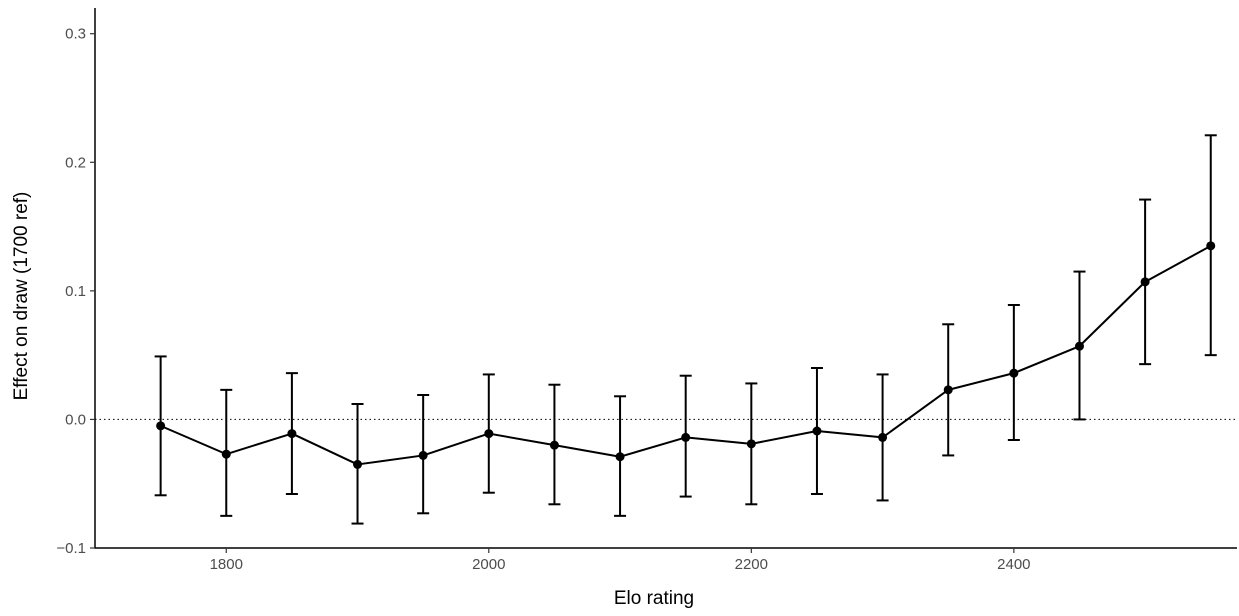 The height and width of the screenshot is (616, 1239). What do you see at coordinates (1013, 564) in the screenshot?
I see `x-tick-label: 2400` at bounding box center [1013, 564].